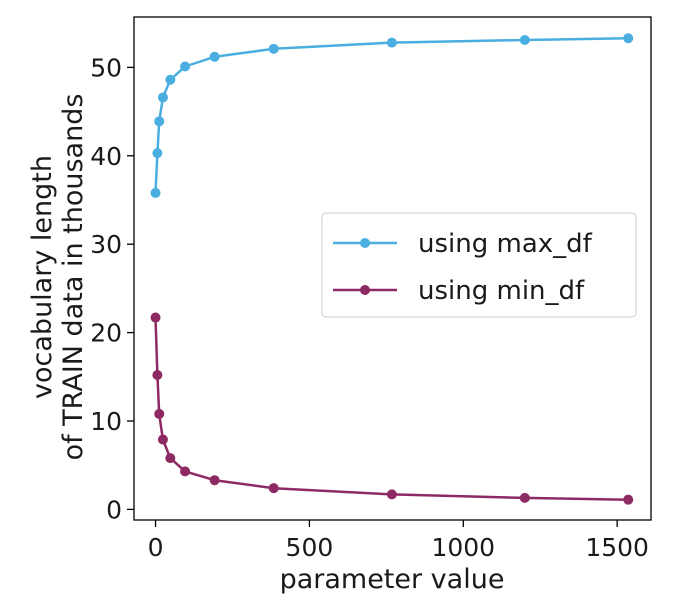 This screenshot has height=604, width=673. Describe the element at coordinates (106, 244) in the screenshot. I see `y-tick-label: 30` at that location.